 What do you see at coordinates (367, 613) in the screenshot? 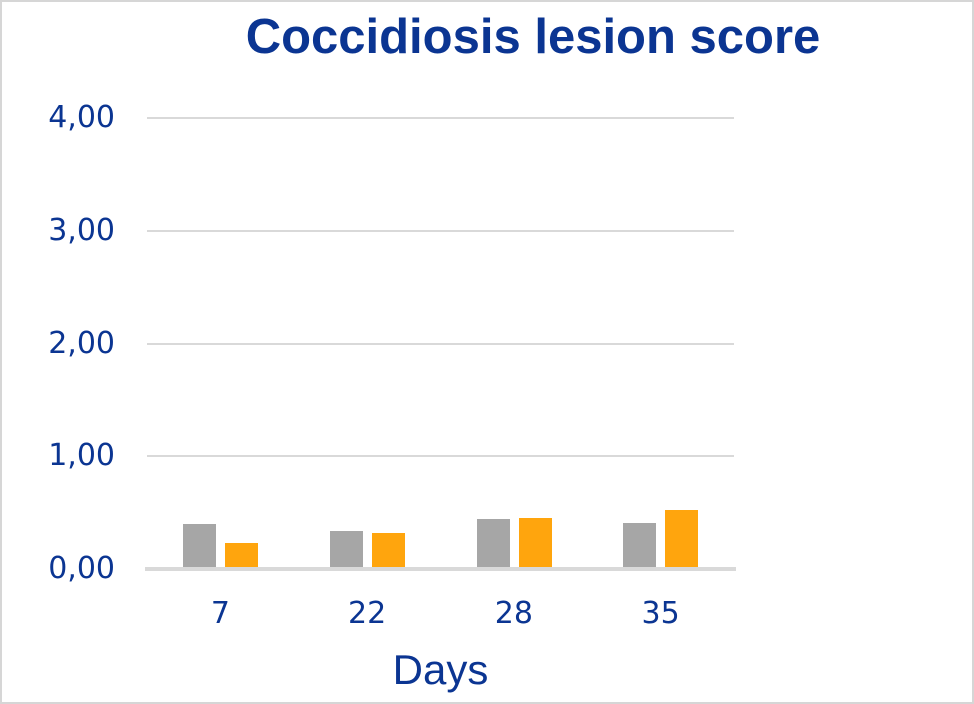
I see `x-tick-label: 22` at bounding box center [367, 613].